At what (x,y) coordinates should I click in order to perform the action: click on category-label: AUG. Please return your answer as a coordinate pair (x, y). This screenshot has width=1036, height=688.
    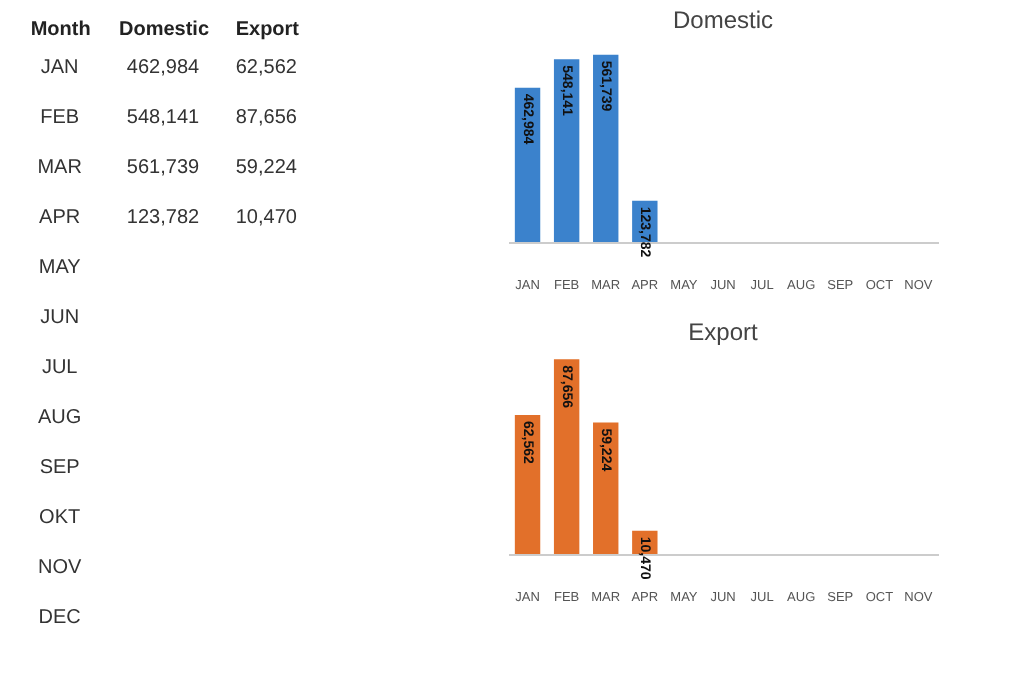
    Looking at the image, I should click on (59, 418).